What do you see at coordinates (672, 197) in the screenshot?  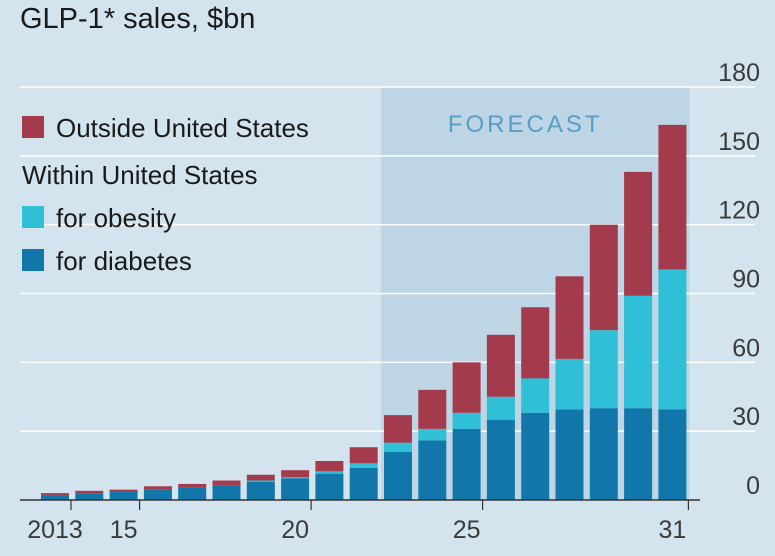 I see `bar-outside-united-states-2031` at bounding box center [672, 197].